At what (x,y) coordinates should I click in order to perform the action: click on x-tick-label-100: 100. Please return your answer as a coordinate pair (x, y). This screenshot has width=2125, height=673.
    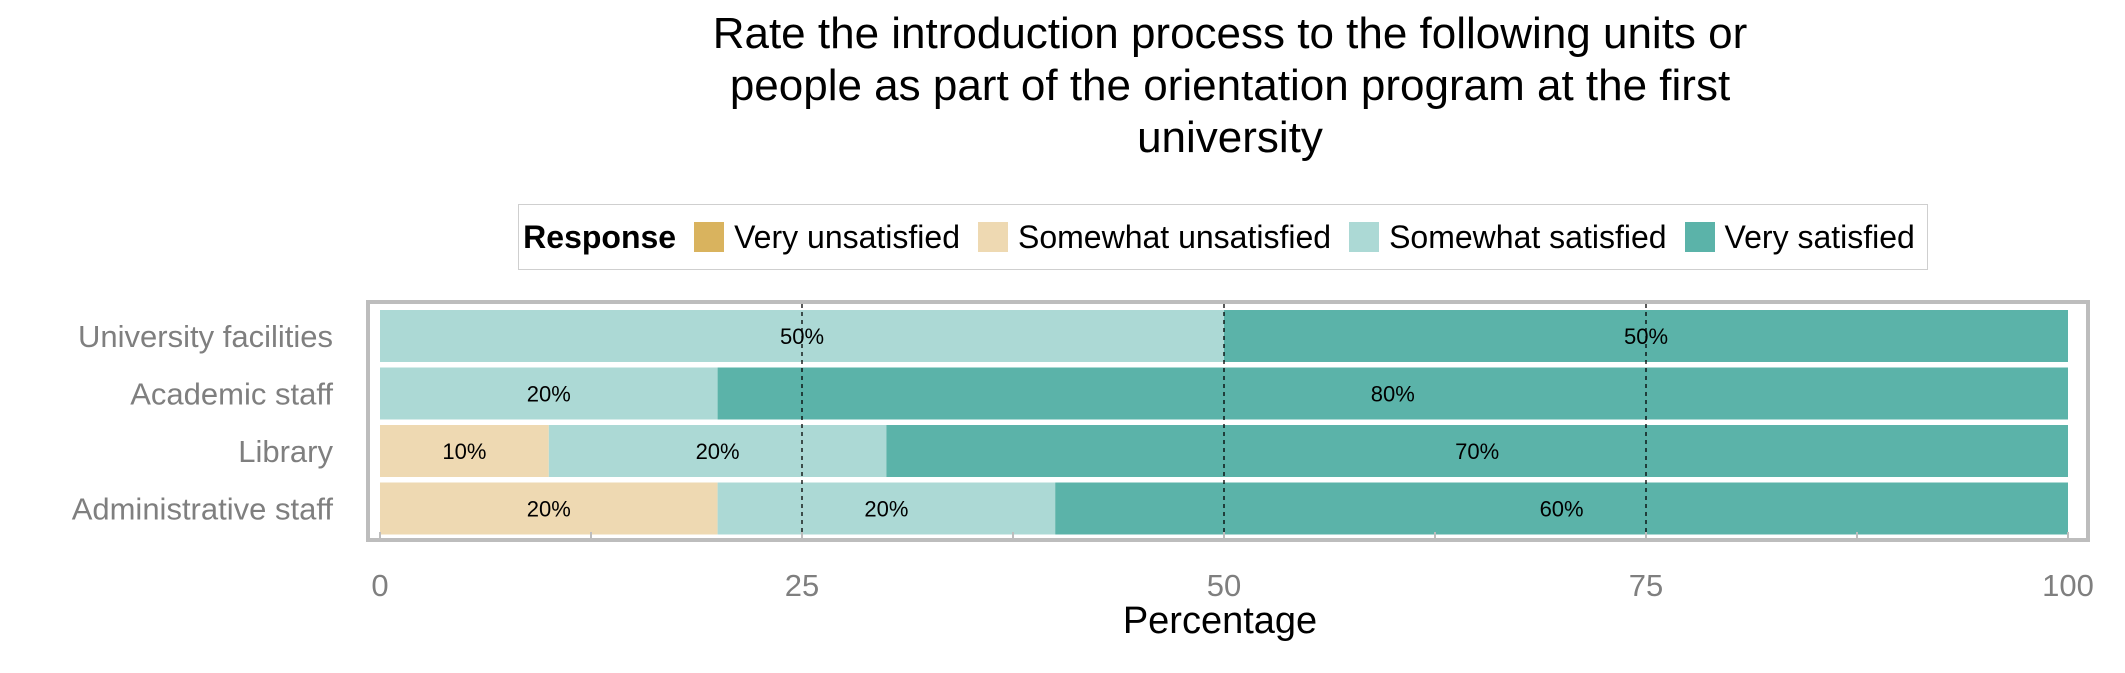
    Looking at the image, I should click on (2068, 585).